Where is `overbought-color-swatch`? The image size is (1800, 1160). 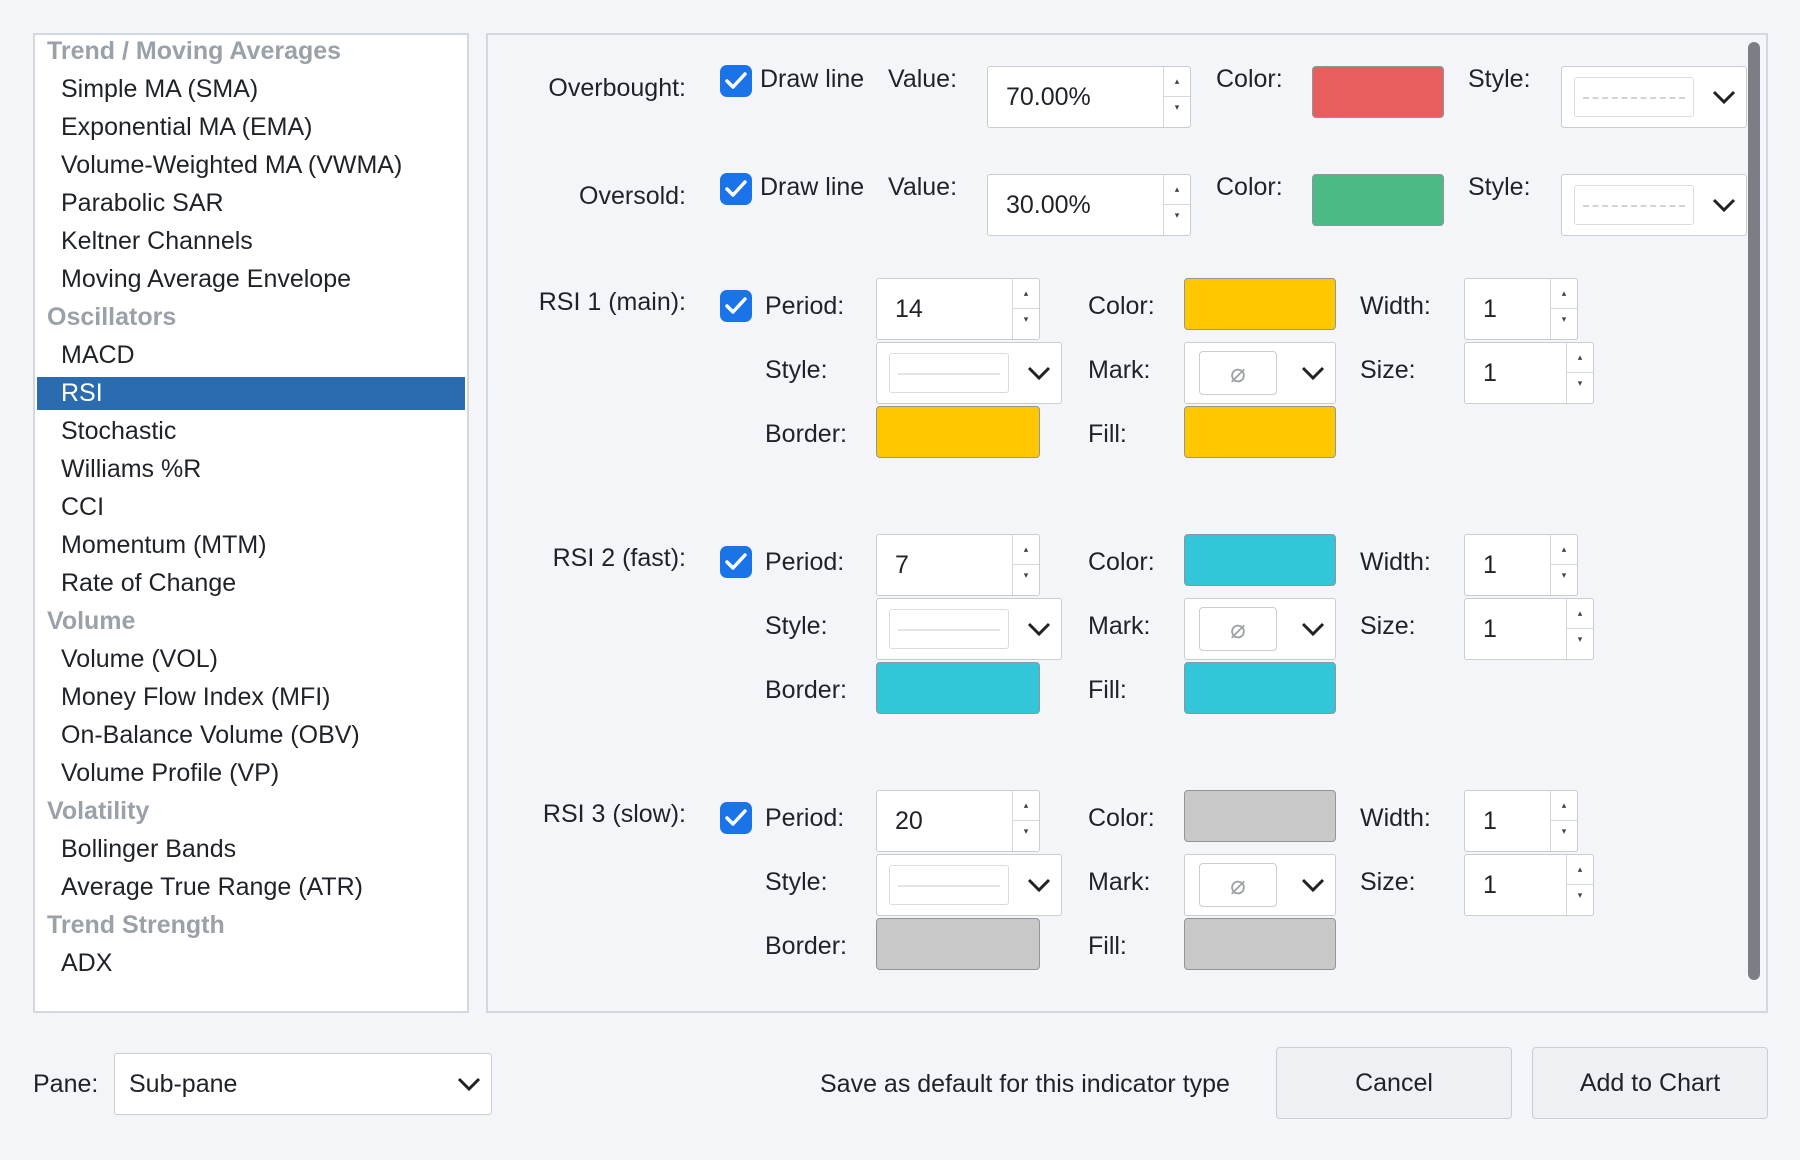
overbought-color-swatch is located at coordinates (1378, 92).